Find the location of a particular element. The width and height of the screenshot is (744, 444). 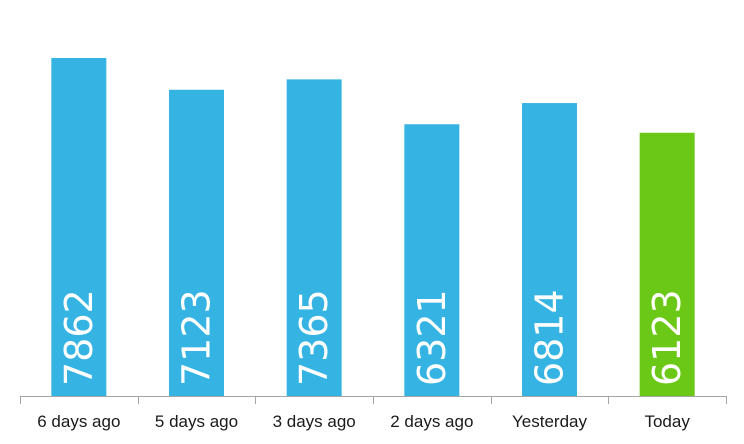

value-label: 7862 is located at coordinates (79, 337).